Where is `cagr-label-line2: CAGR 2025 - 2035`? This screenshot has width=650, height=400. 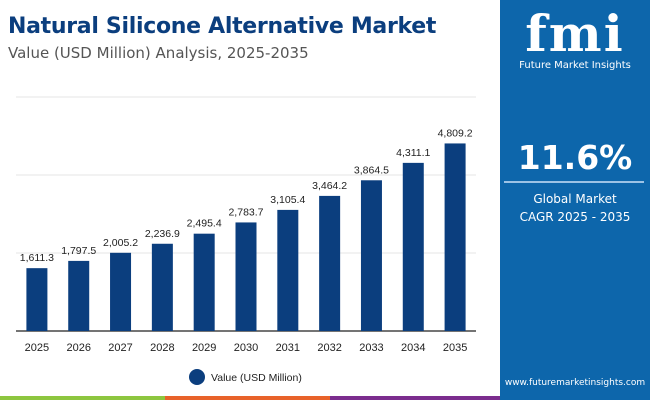
cagr-label-line2: CAGR 2025 - 2035 is located at coordinates (575, 217).